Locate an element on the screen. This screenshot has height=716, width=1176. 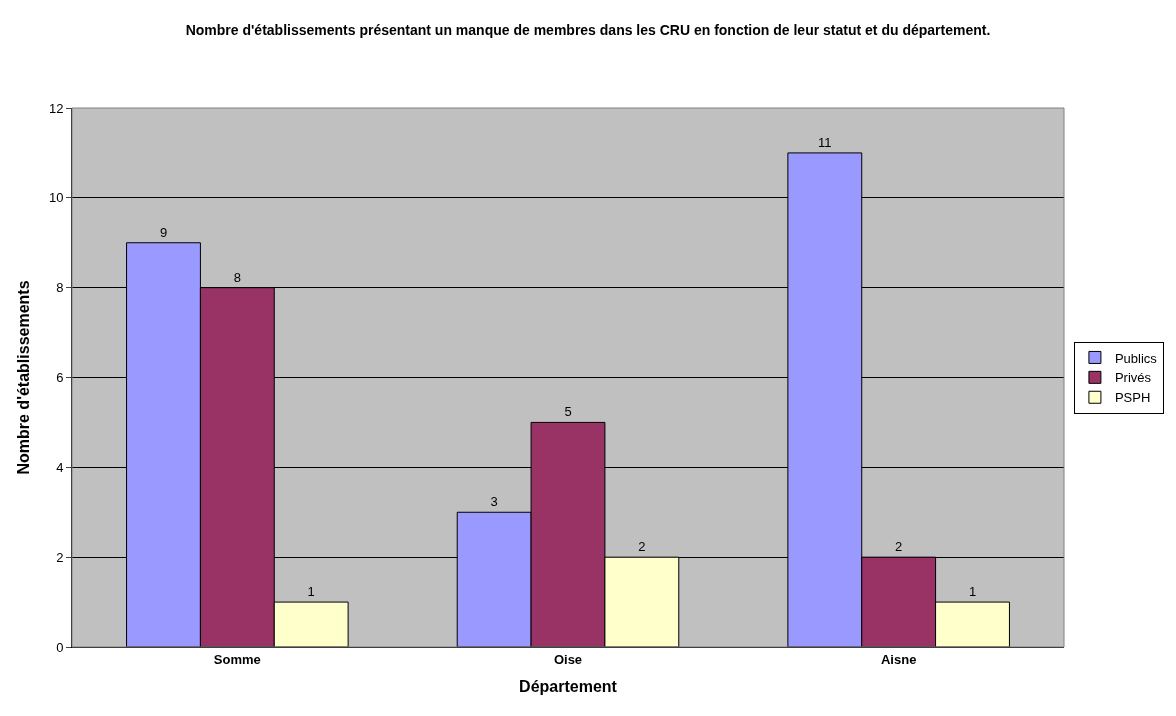
y-tick-label: 8 is located at coordinates (60, 288).